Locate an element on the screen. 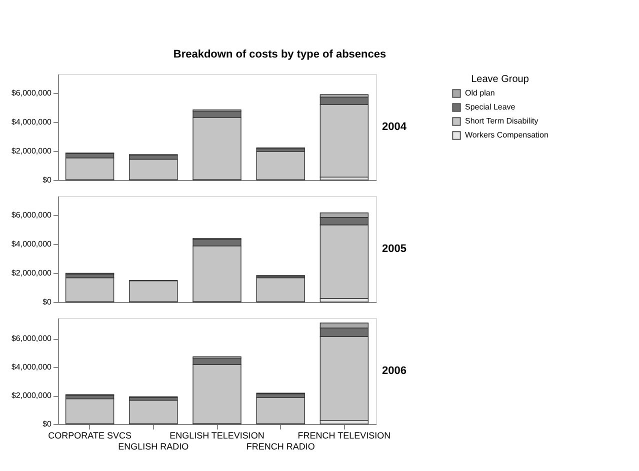 This screenshot has height=471, width=639. legend-label: Short Term Disability is located at coordinates (501, 121).